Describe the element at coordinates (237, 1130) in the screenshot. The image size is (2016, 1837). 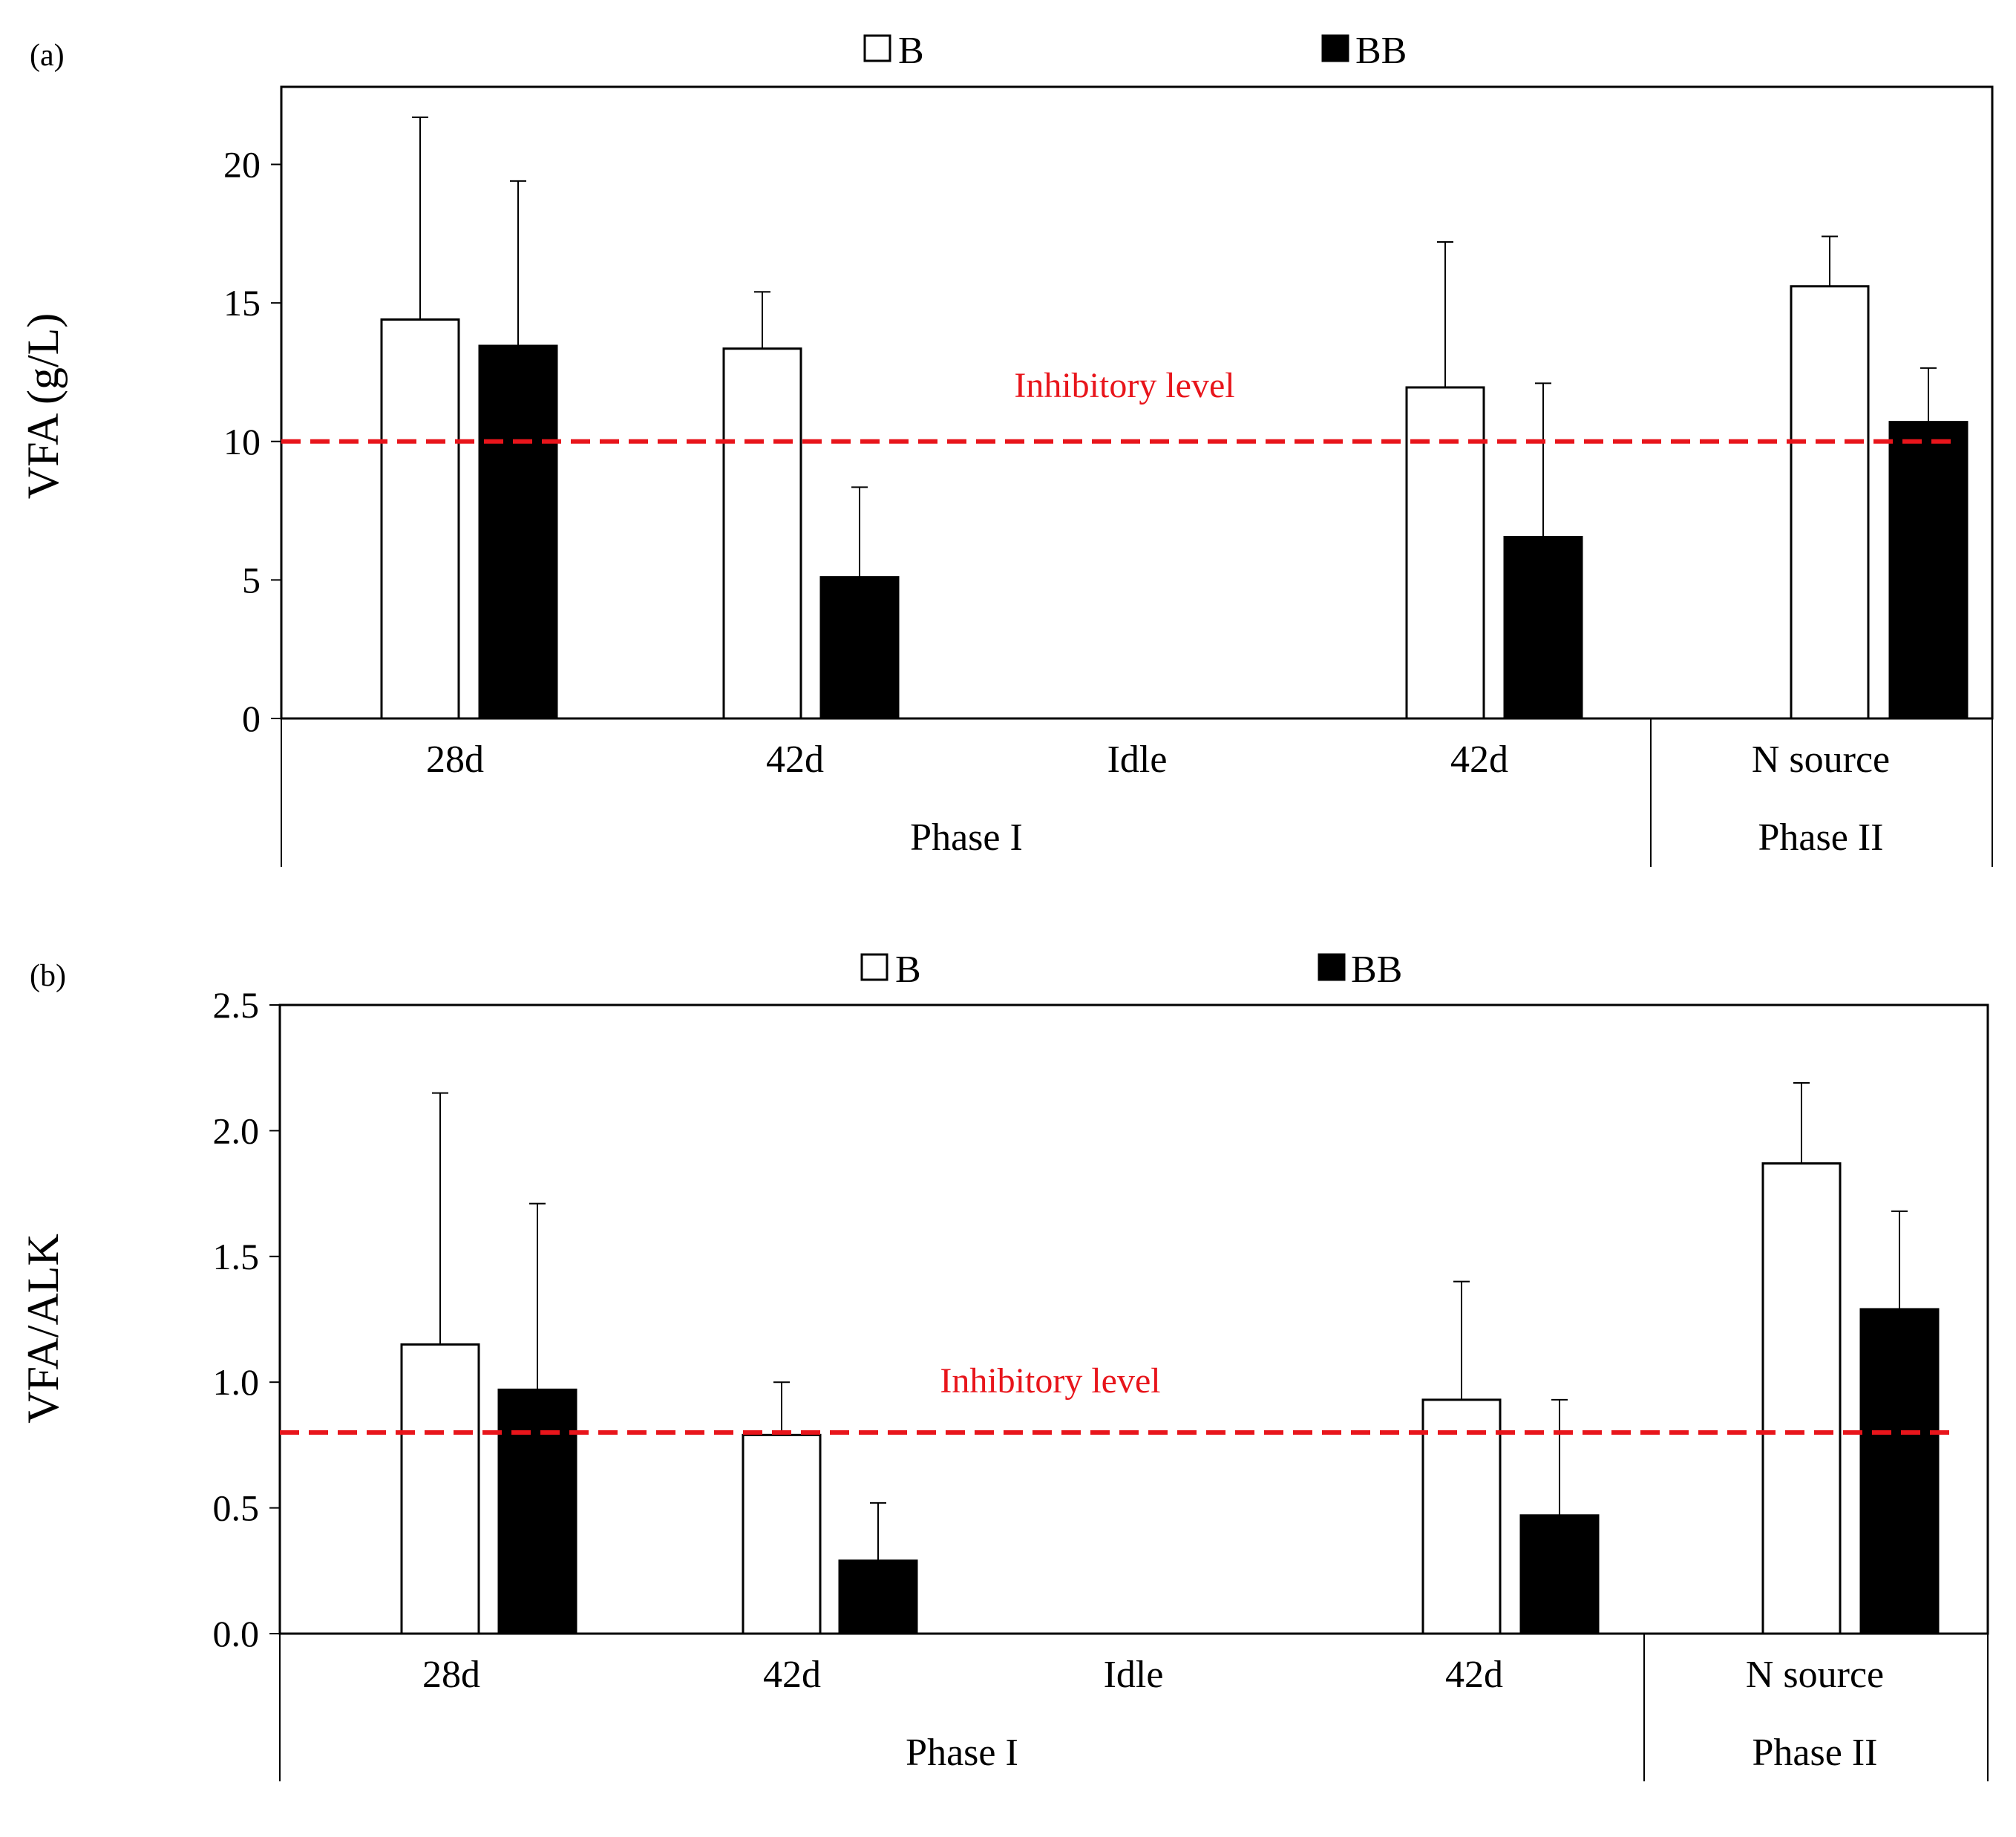
I see `y-tick-label: 2.0` at that location.